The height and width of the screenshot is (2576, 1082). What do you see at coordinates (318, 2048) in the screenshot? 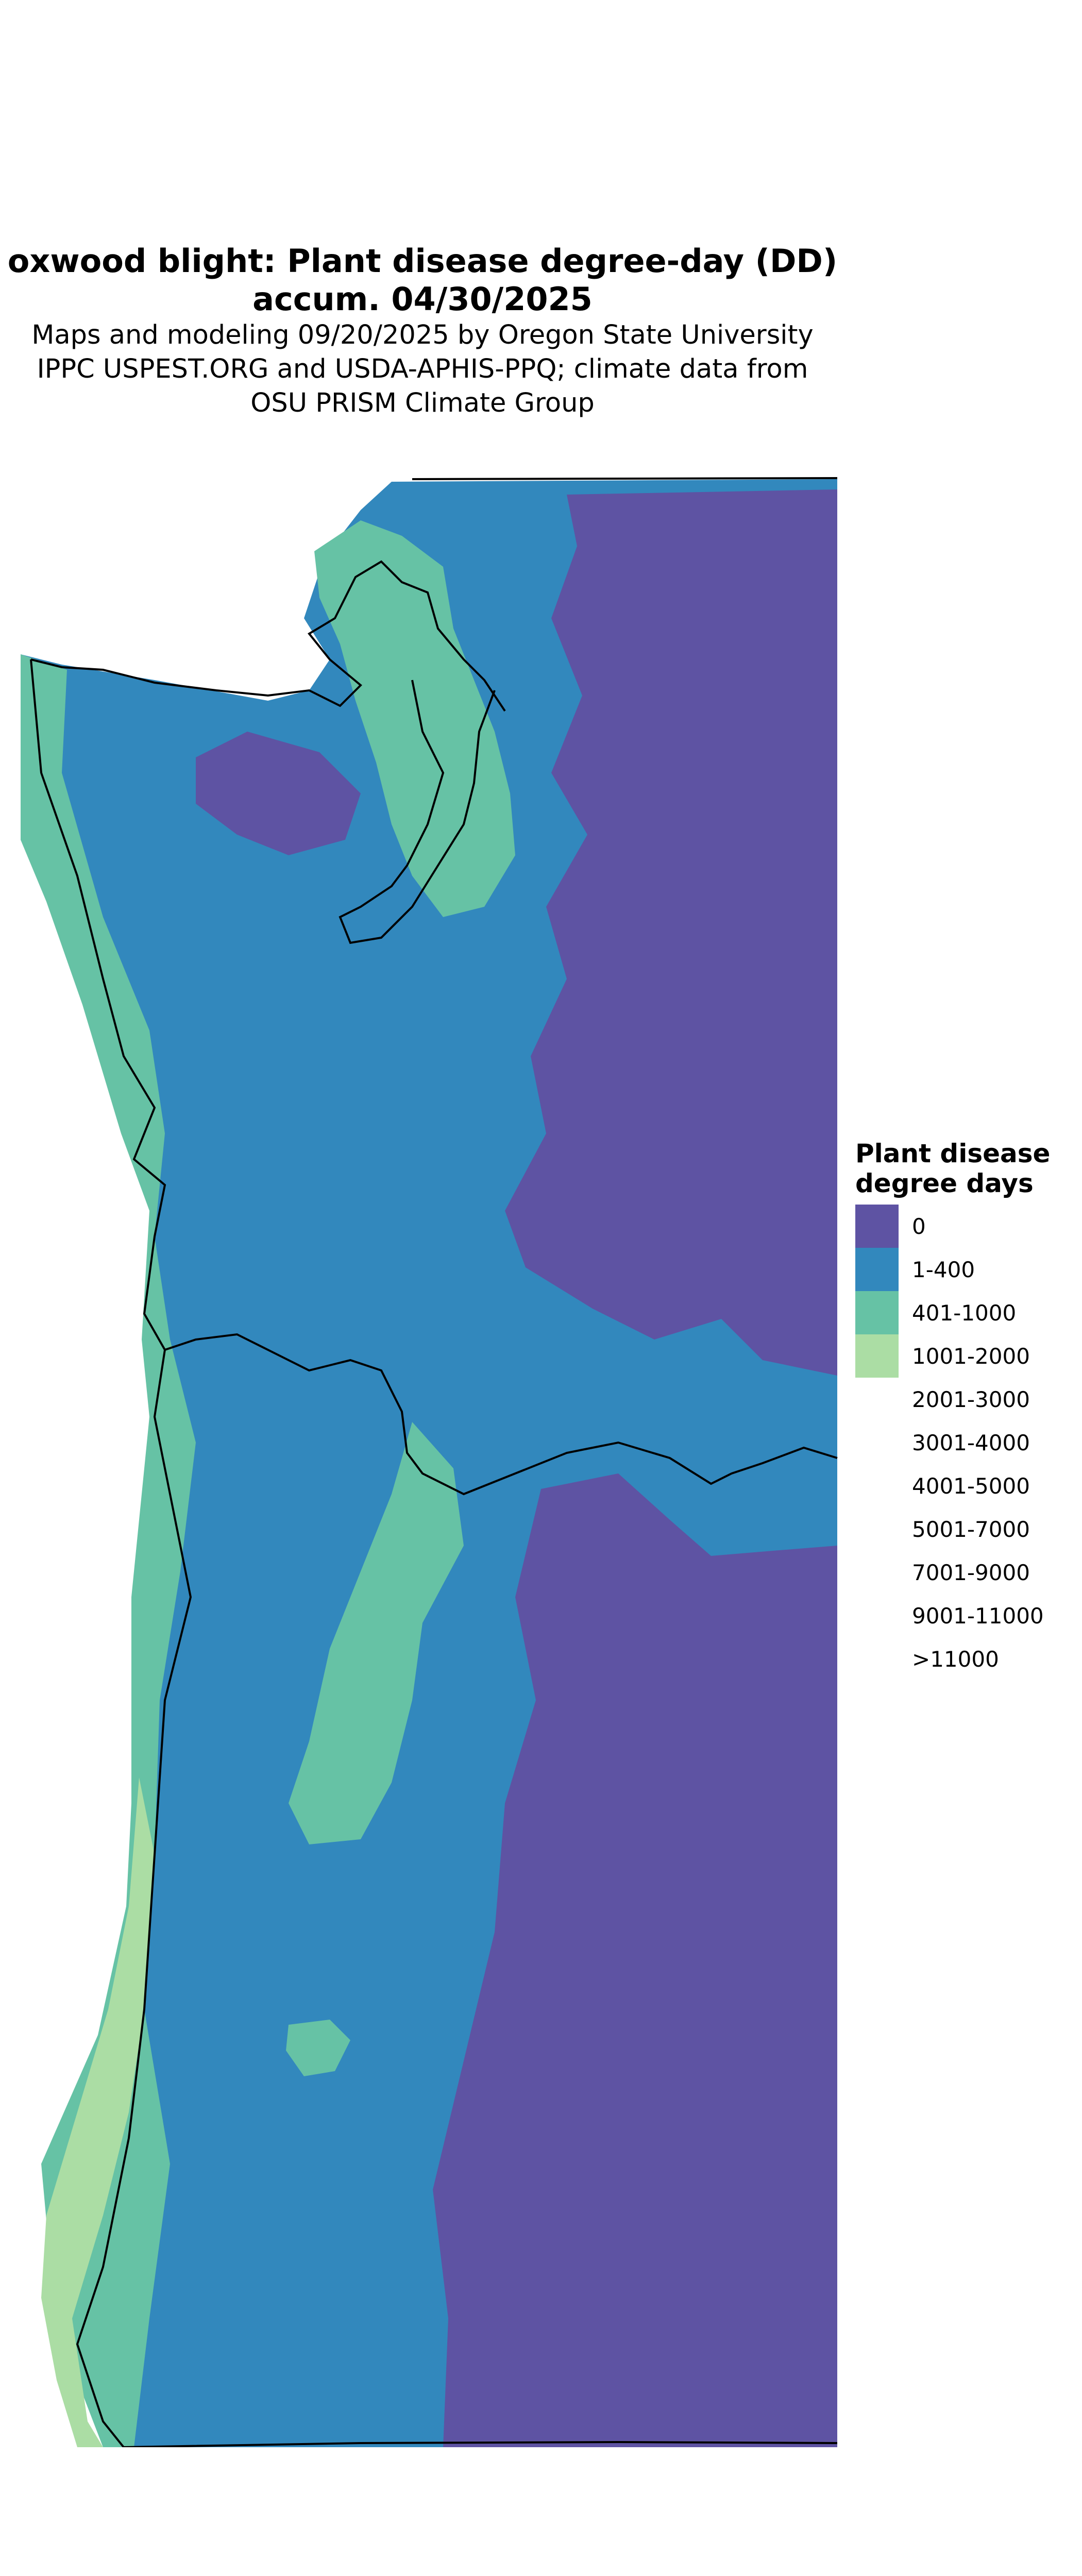
I see `map-zone-umpqua` at bounding box center [318, 2048].